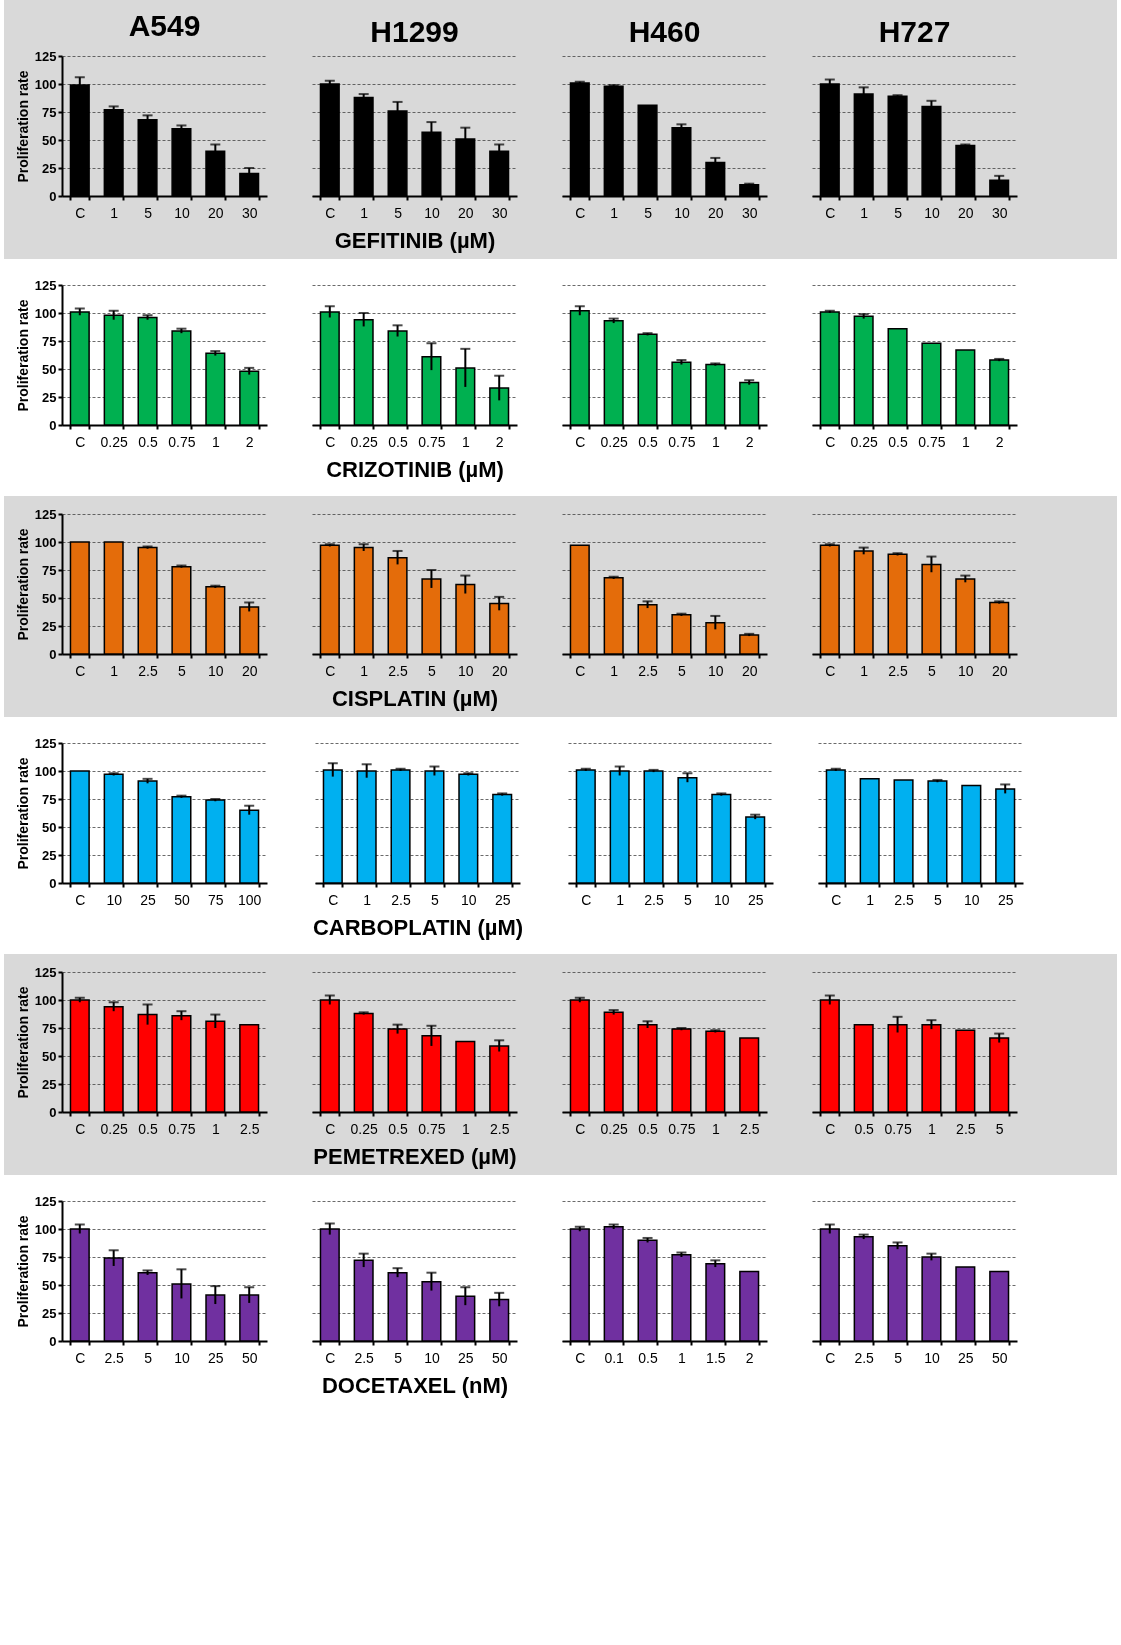 The width and height of the screenshot is (1121, 1645). I want to click on x-tick-label: 1.5, so click(716, 1357).